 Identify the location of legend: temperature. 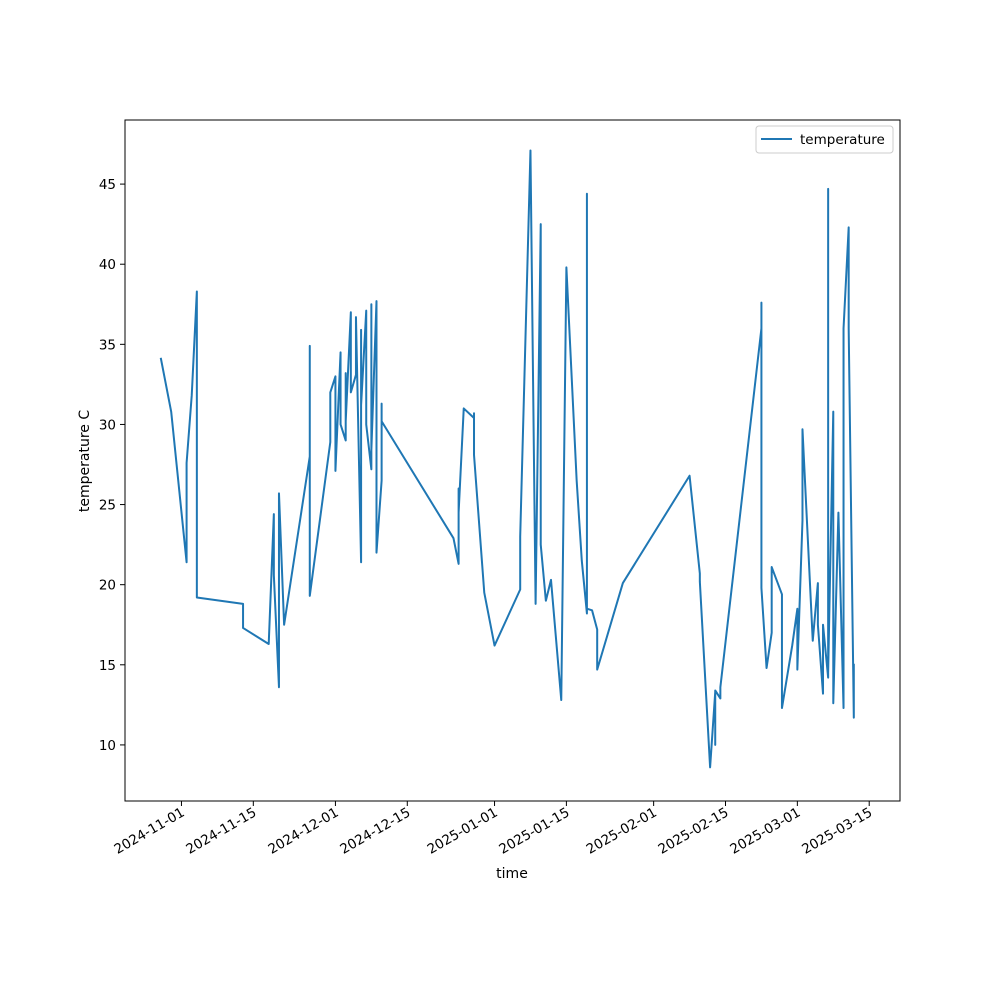
(824, 139).